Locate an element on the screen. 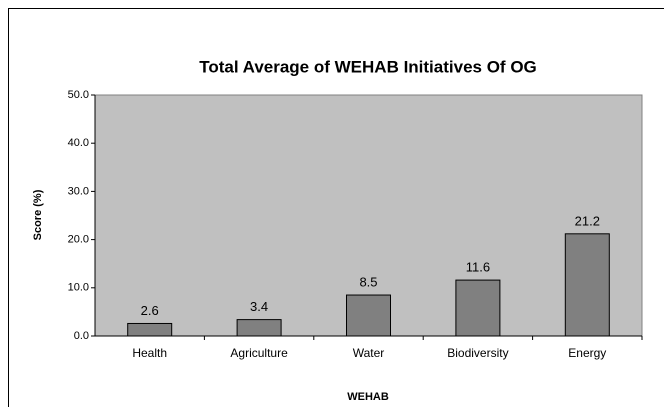  y-tick-label: 20.0 is located at coordinates (78, 240).